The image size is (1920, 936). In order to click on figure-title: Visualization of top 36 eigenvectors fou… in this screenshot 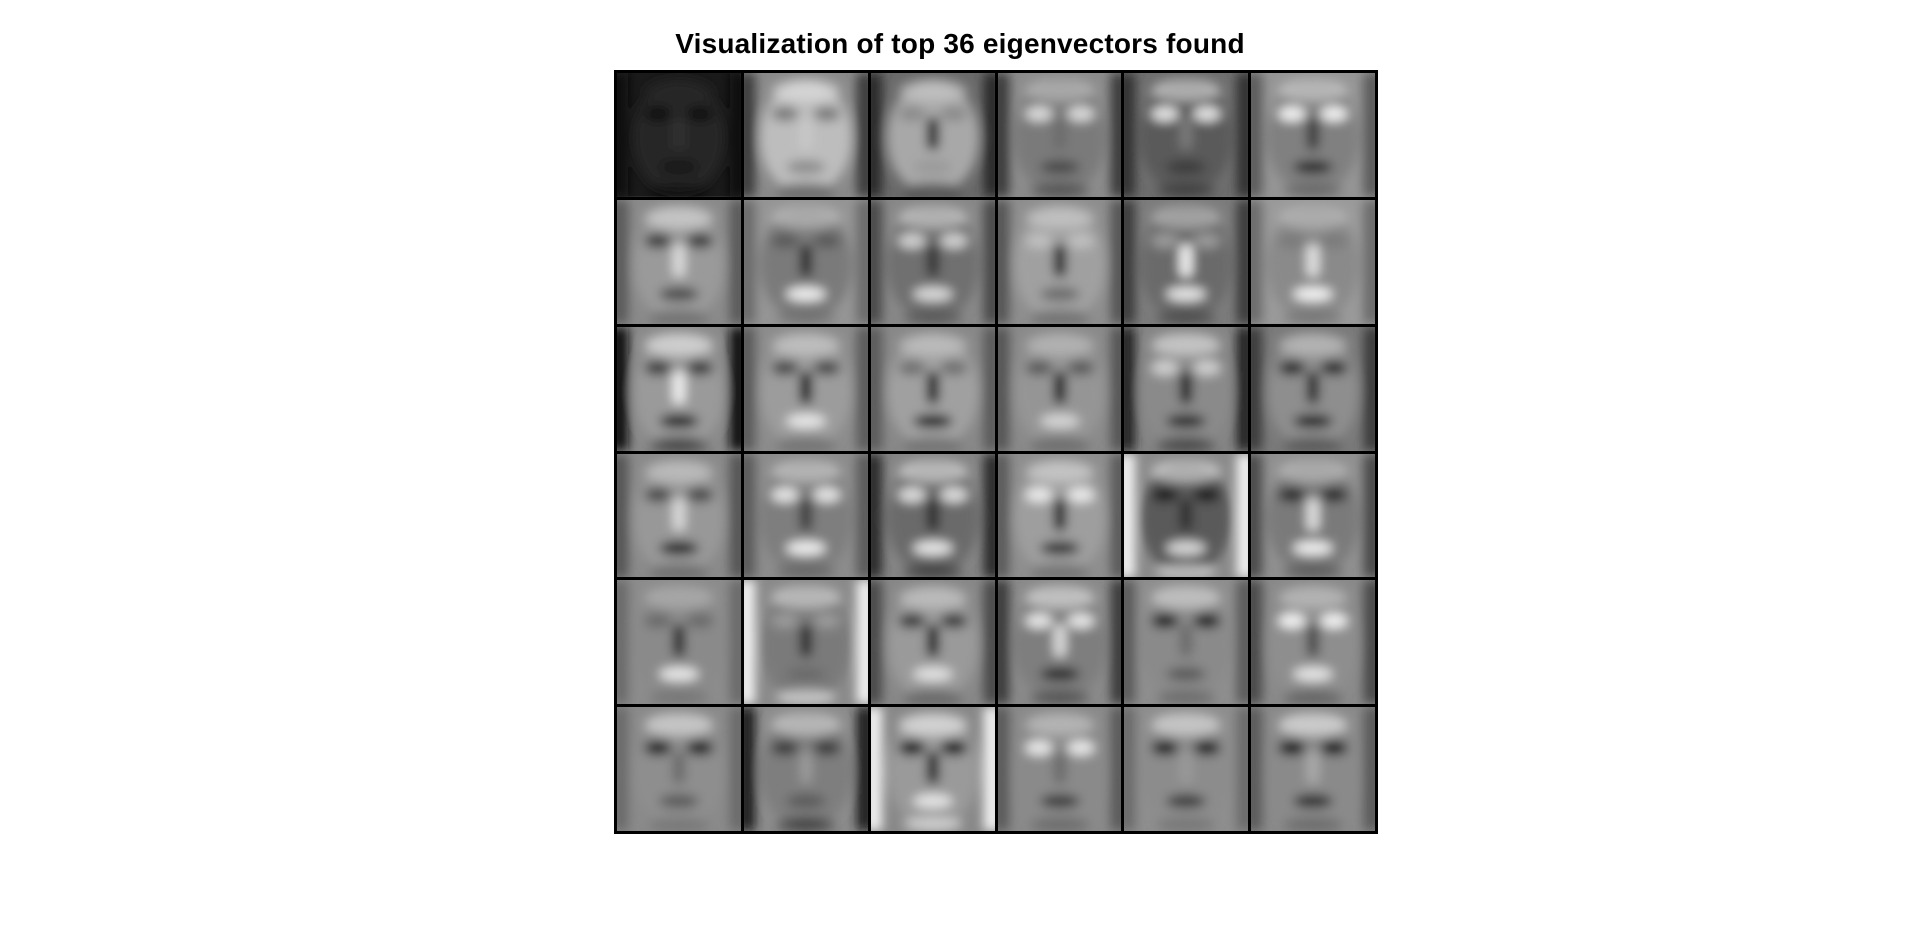, I will do `click(960, 43)`.